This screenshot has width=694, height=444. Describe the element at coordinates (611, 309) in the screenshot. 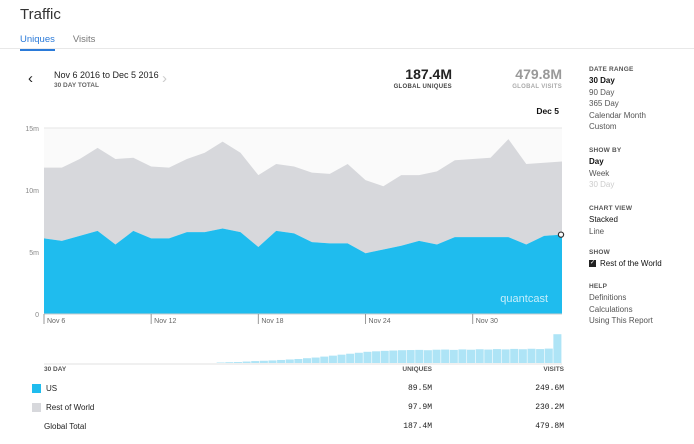

I see `help-calculations-link: Calculations` at that location.